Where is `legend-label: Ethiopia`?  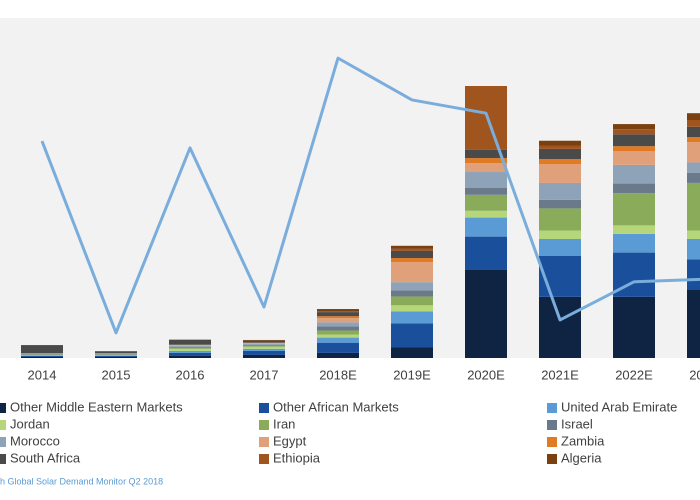
legend-label: Ethiopia is located at coordinates (297, 457).